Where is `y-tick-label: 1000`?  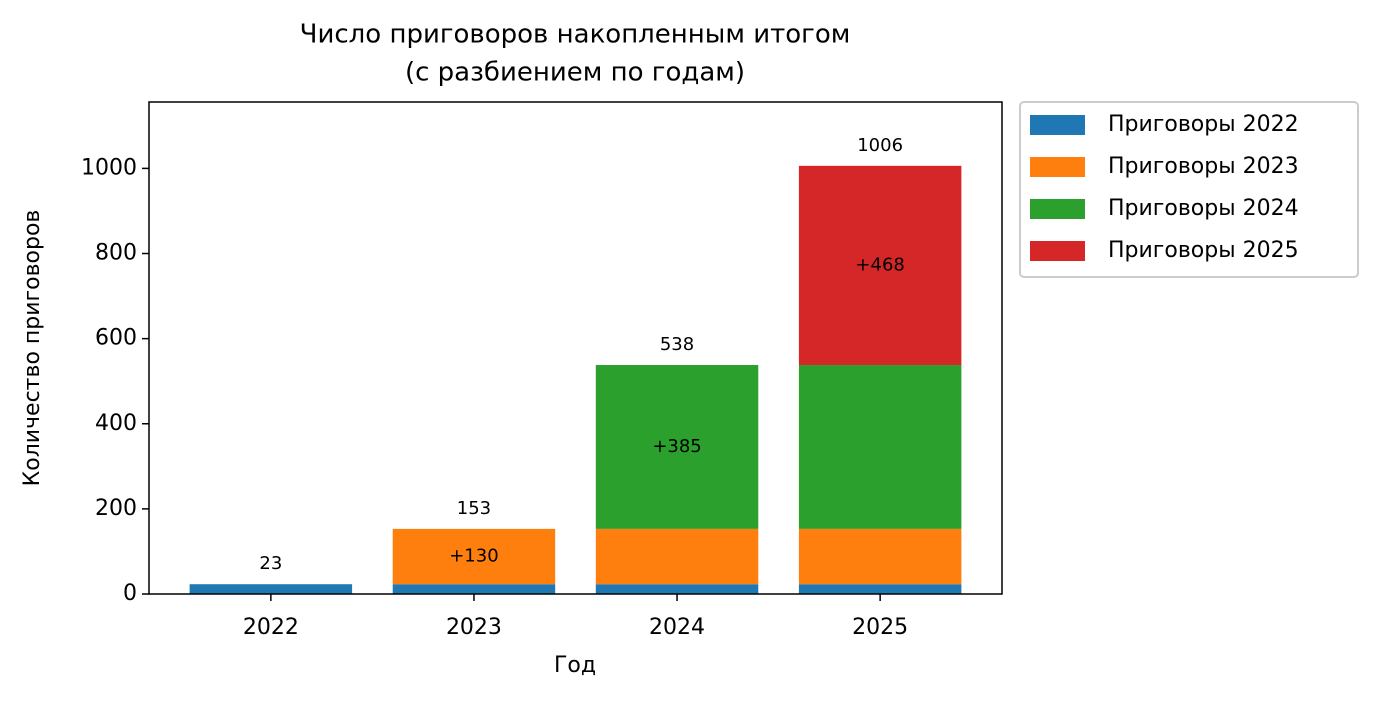
y-tick-label: 1000 is located at coordinates (109, 167).